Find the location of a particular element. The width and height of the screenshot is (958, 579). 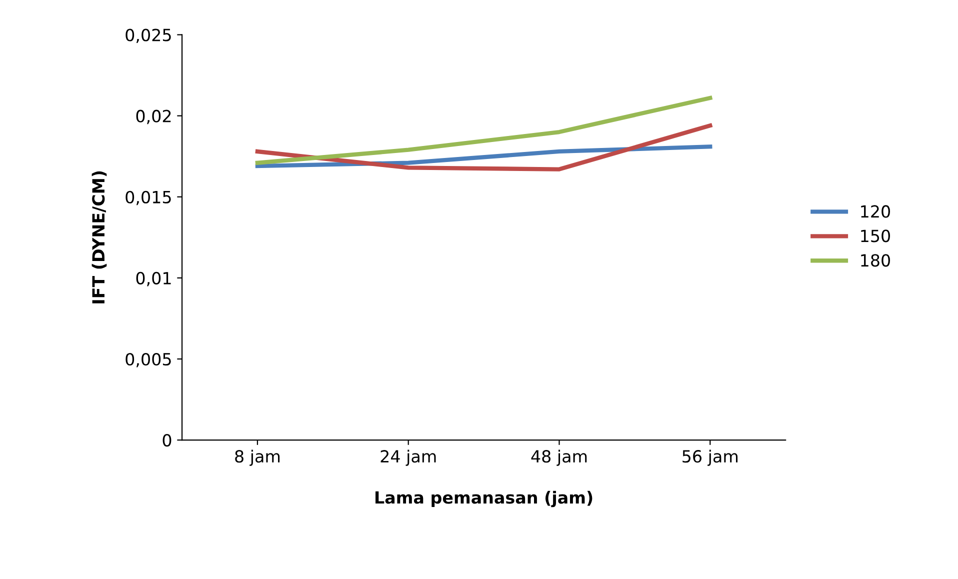

y-axis-title: IFT (DYNE/CM) is located at coordinates (99, 237).